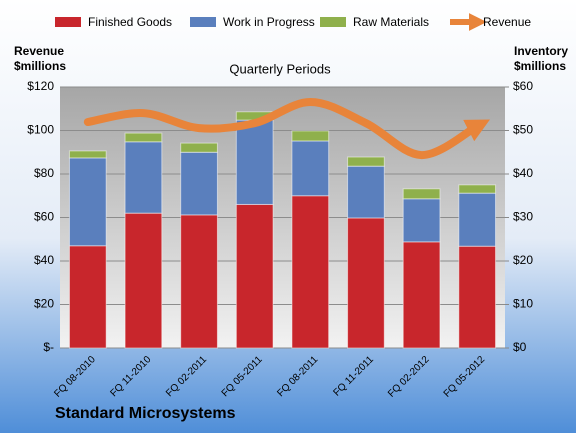 Image resolution: width=576 pixels, height=433 pixels. I want to click on y-axis-title: $millions, so click(40, 66).